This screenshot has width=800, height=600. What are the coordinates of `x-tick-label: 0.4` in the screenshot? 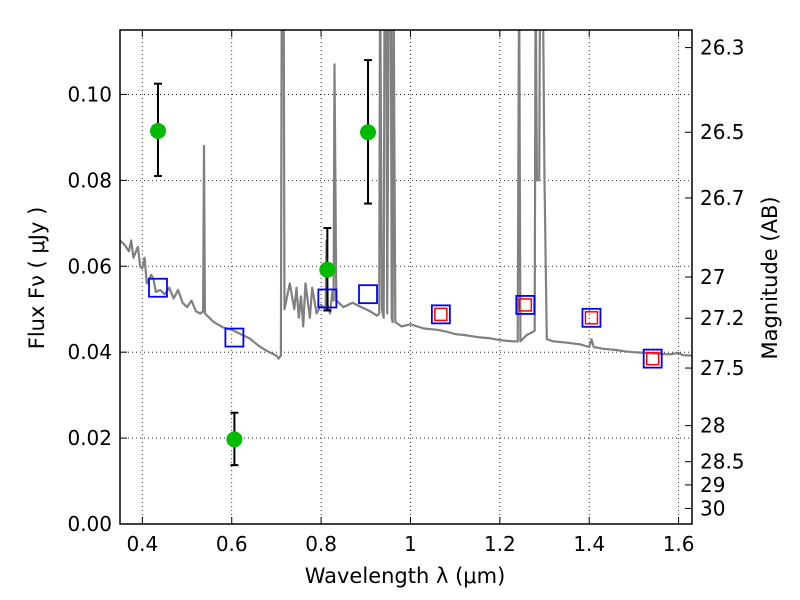 It's located at (142, 544).